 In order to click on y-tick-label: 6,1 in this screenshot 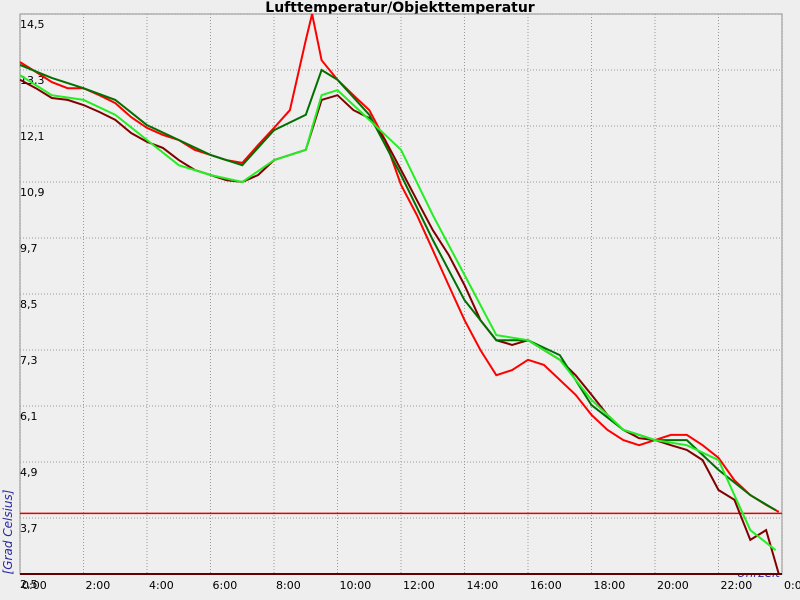, I will do `click(29, 416)`.